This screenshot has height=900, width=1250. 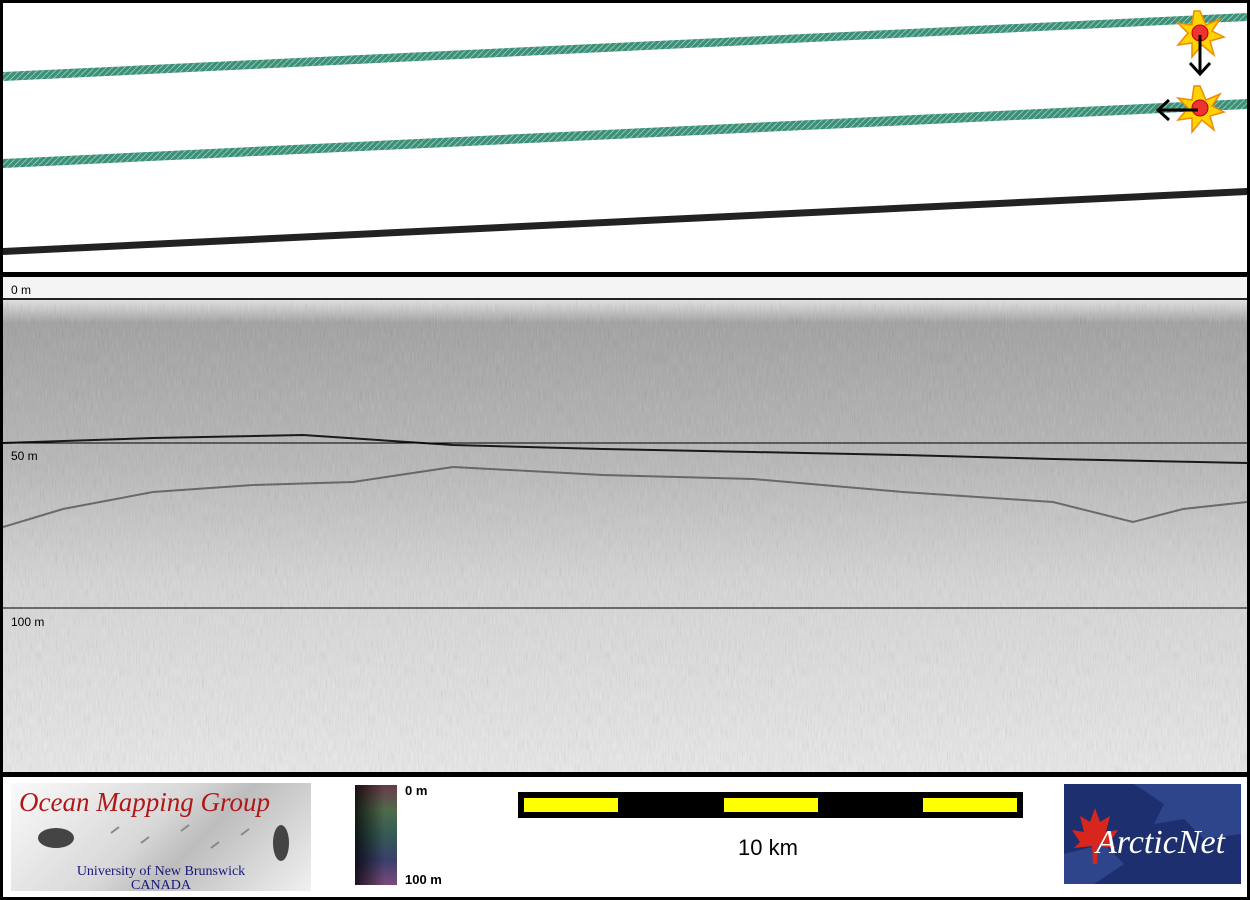 What do you see at coordinates (625, 47) in the screenshot?
I see `swath-strip-upper` at bounding box center [625, 47].